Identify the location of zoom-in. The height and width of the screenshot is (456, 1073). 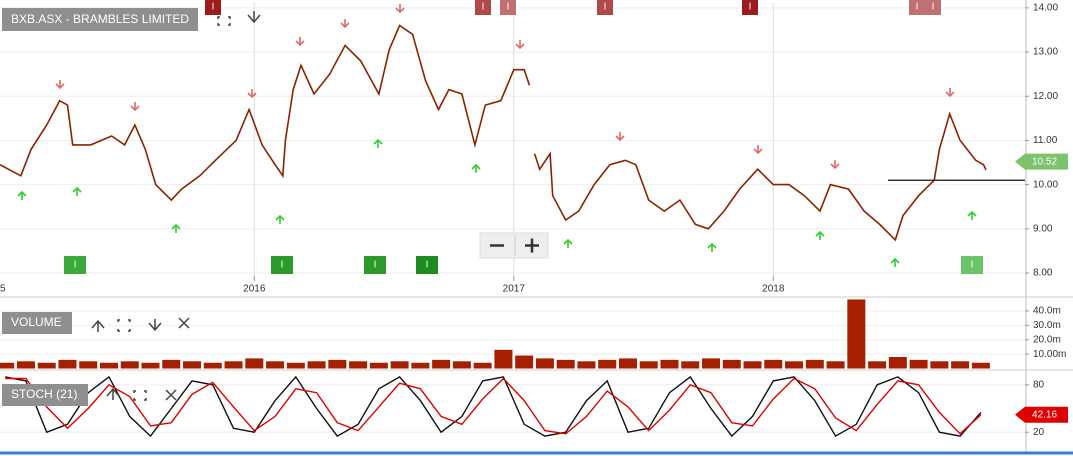
(532, 245).